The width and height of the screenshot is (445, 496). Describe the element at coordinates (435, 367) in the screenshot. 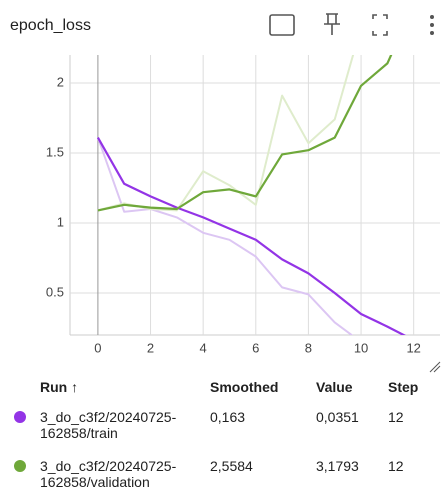

I see `resize-icon` at that location.